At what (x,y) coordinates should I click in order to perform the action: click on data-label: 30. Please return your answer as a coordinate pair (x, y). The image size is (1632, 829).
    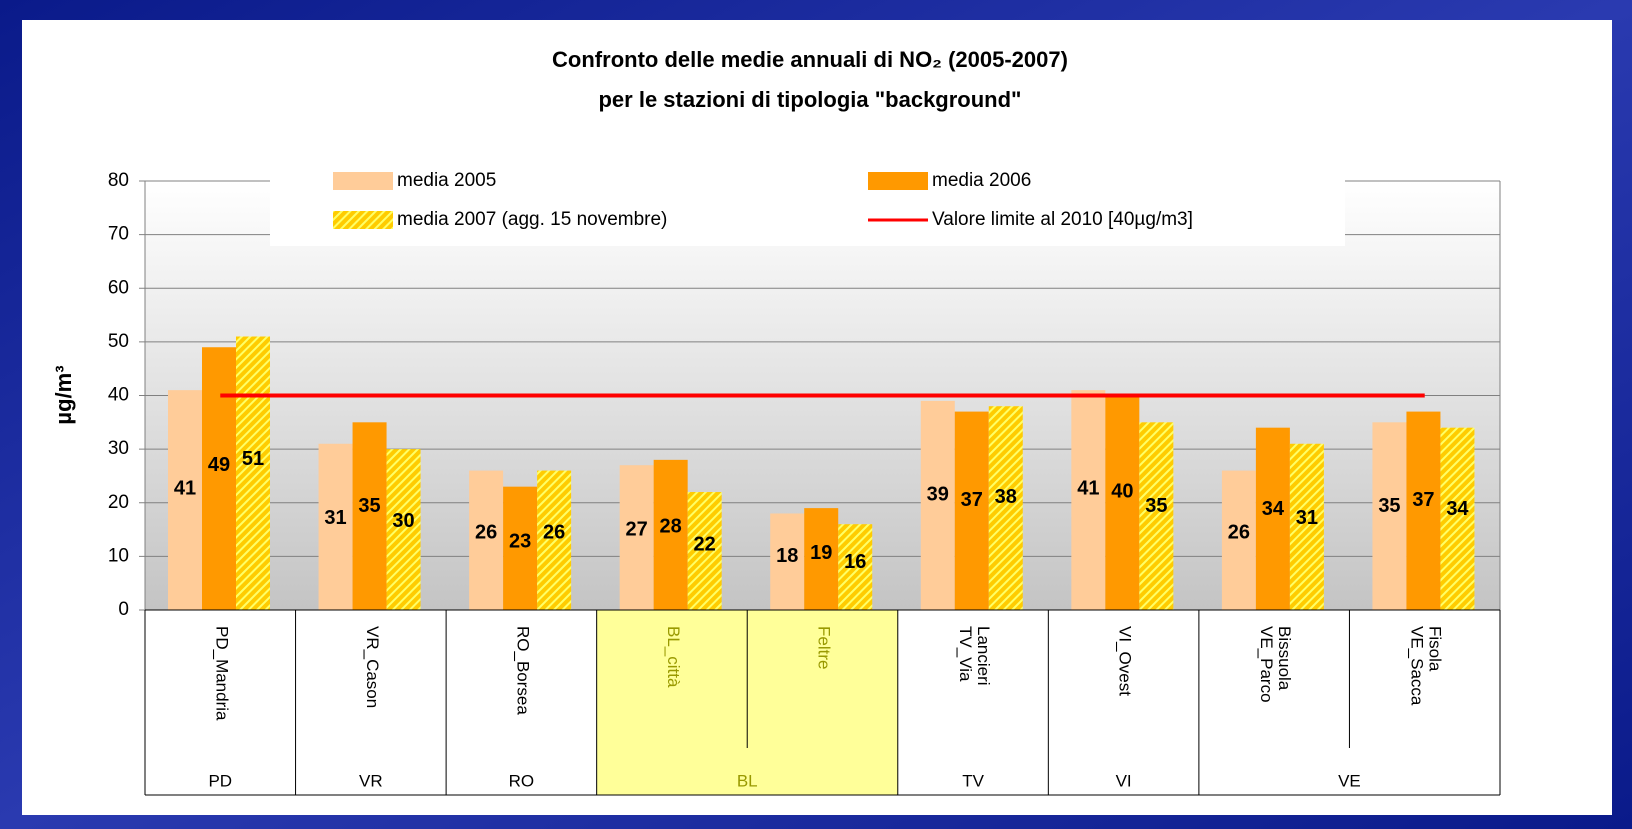
    Looking at the image, I should click on (403, 521).